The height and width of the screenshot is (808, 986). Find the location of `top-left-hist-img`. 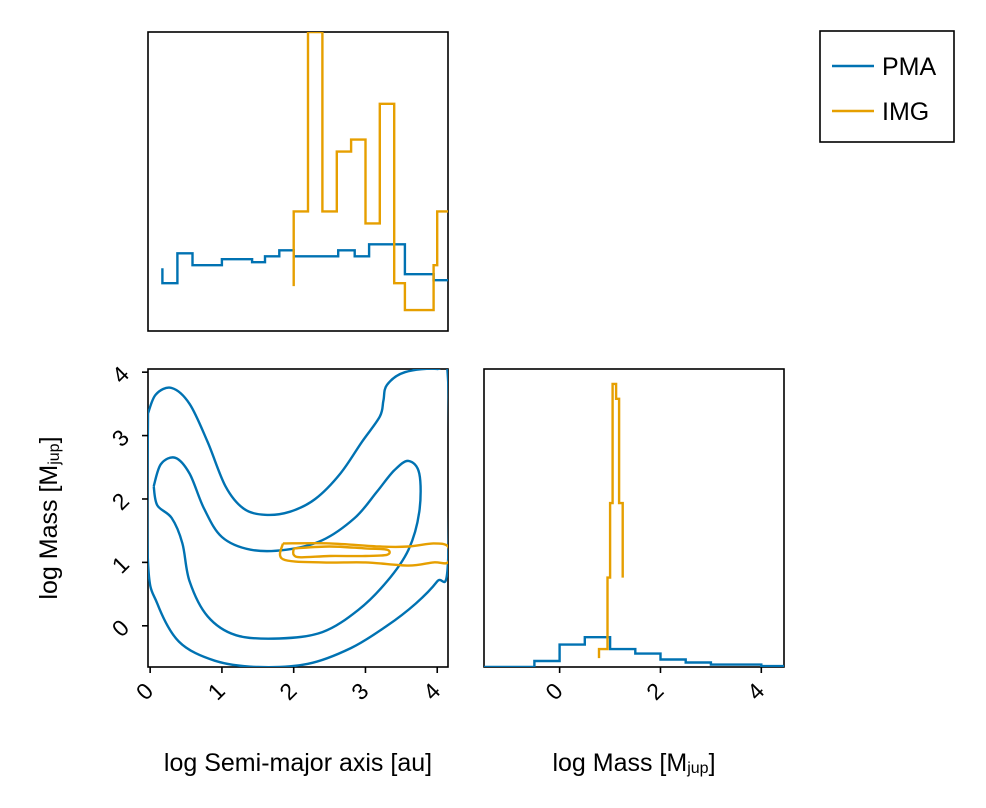

top-left-hist-img is located at coordinates (370, 172).